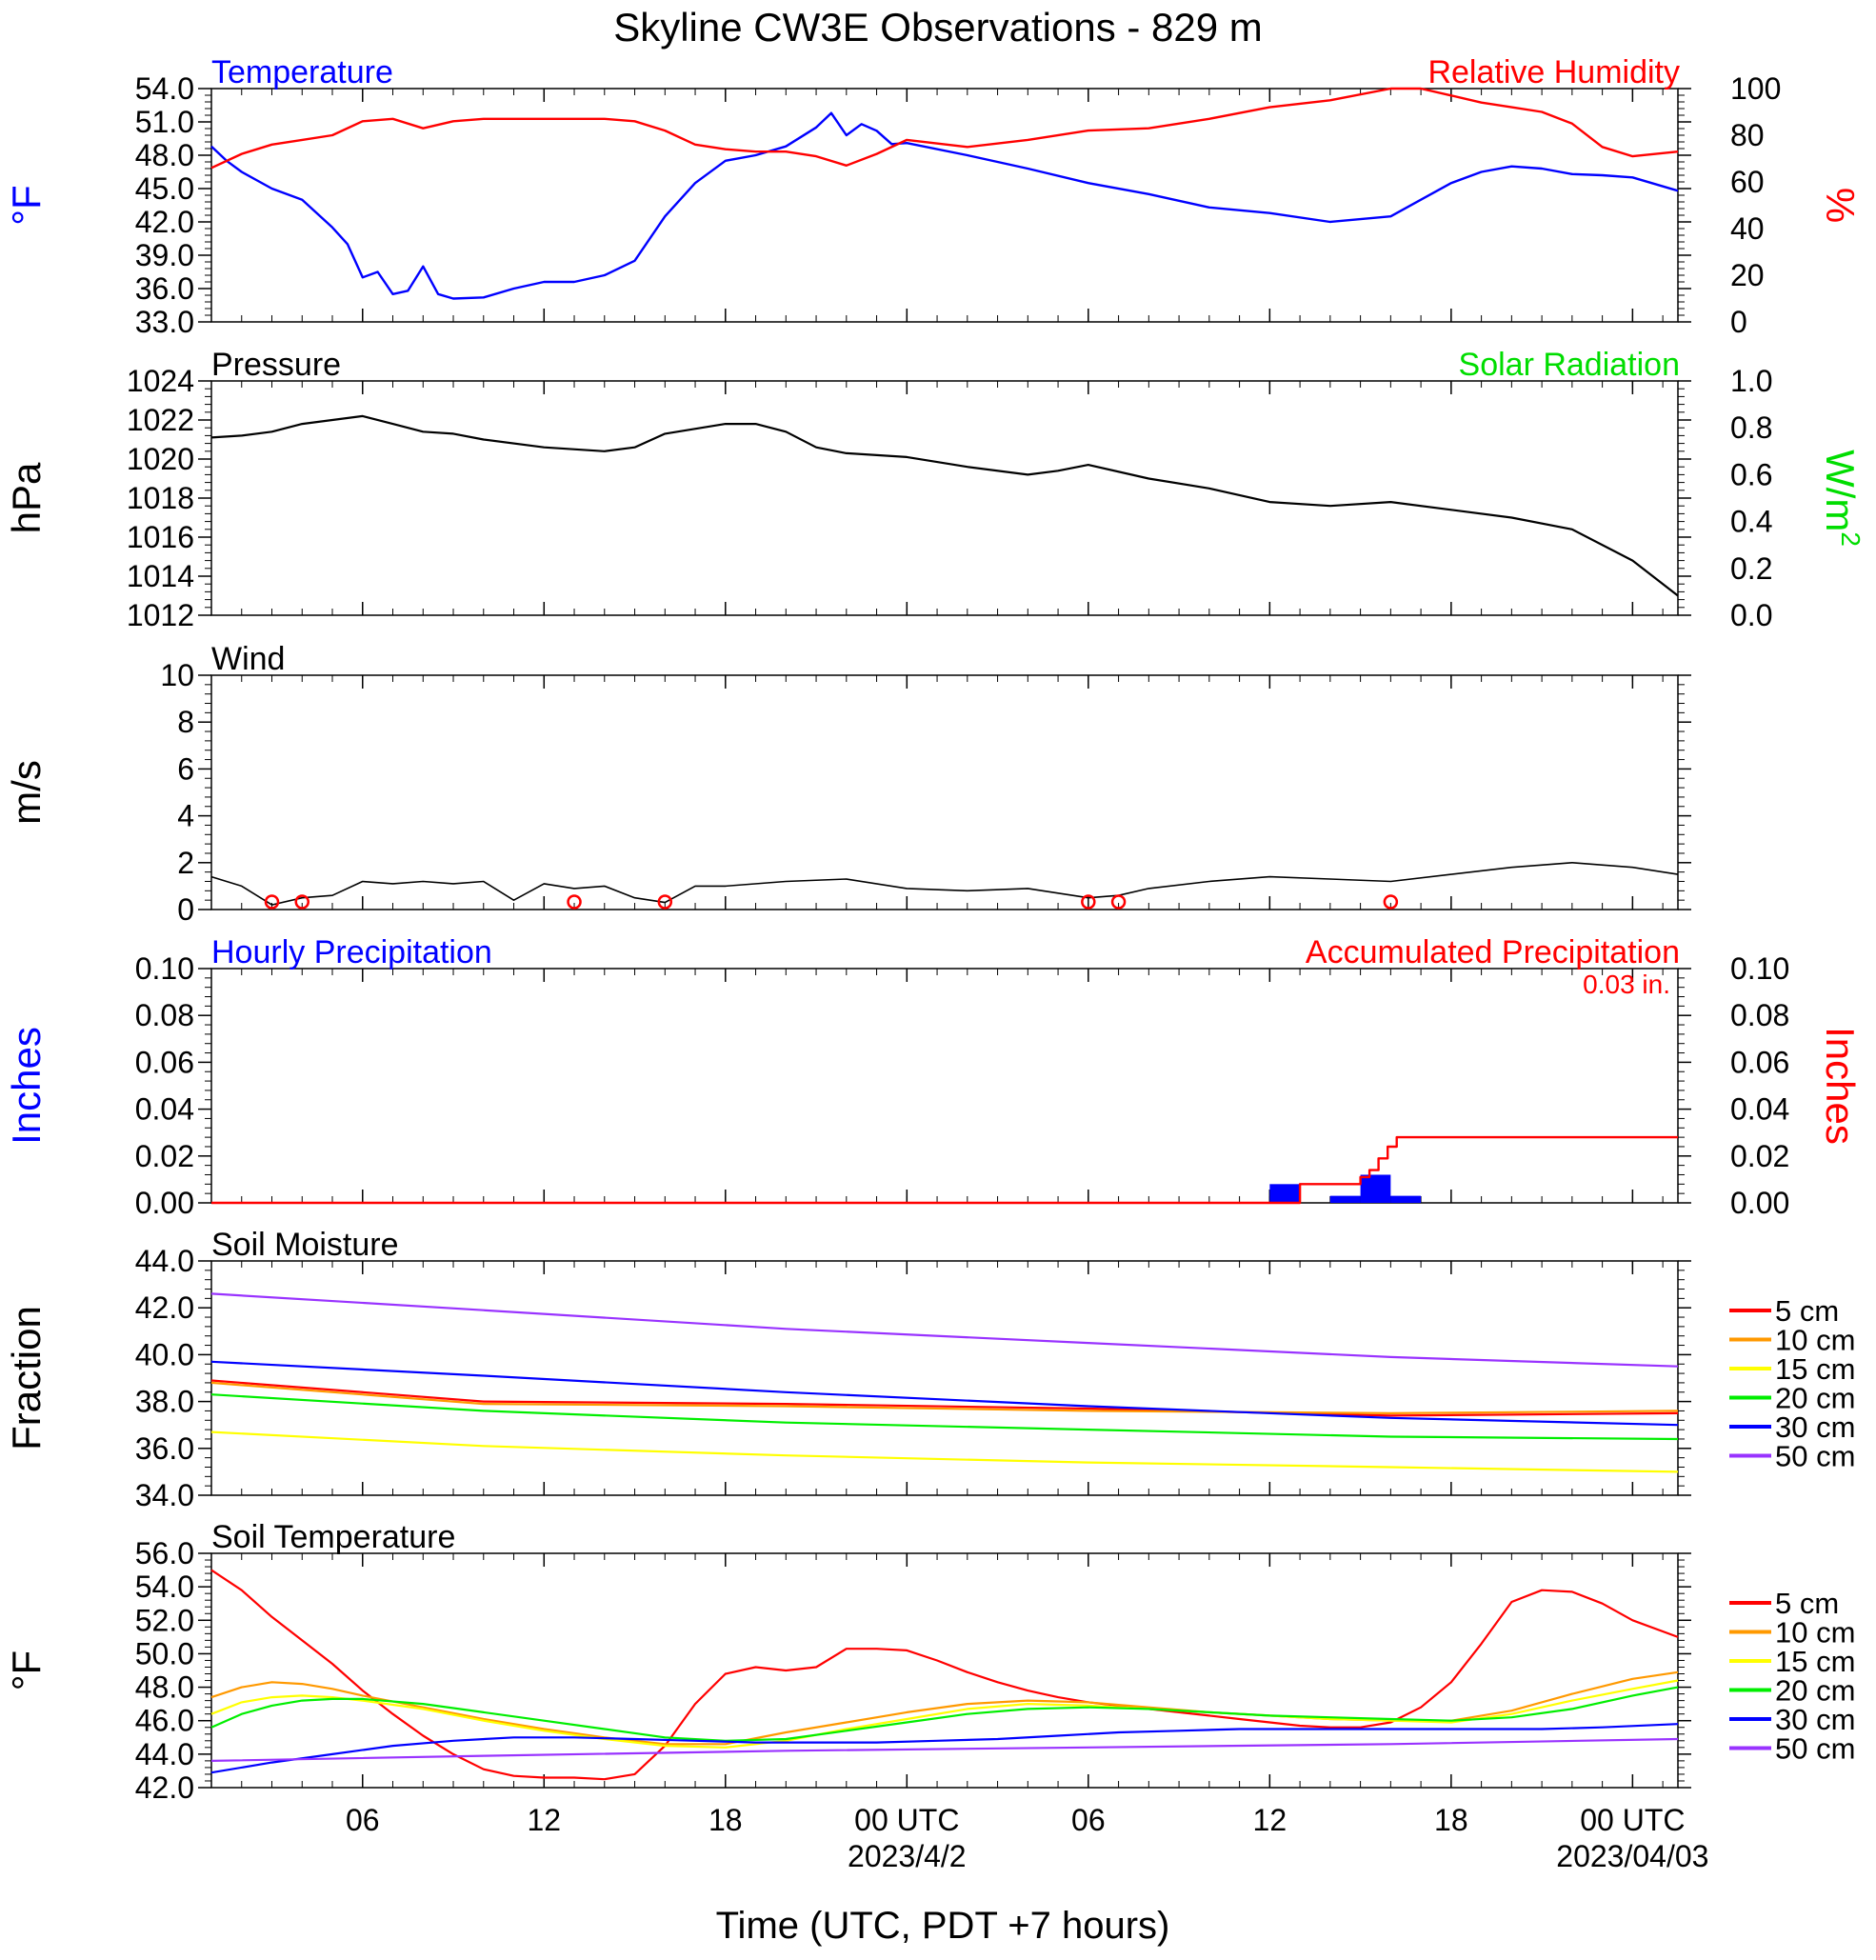 The height and width of the screenshot is (1960, 1876). I want to click on wind-left-title: Wind, so click(248, 659).